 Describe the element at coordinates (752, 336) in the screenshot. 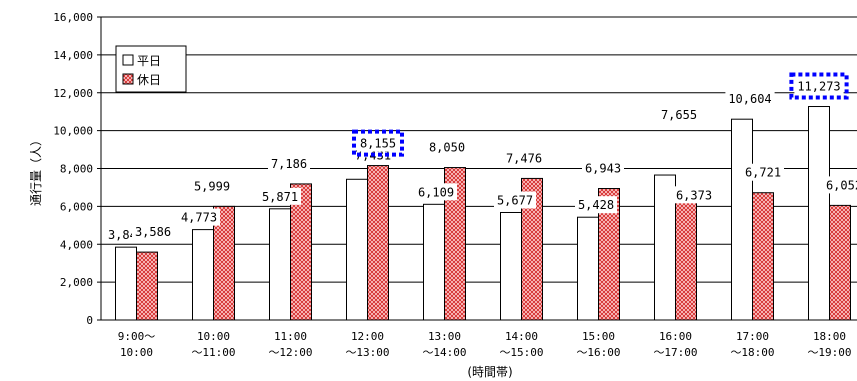

I see `x-tick-label: 17:00` at that location.